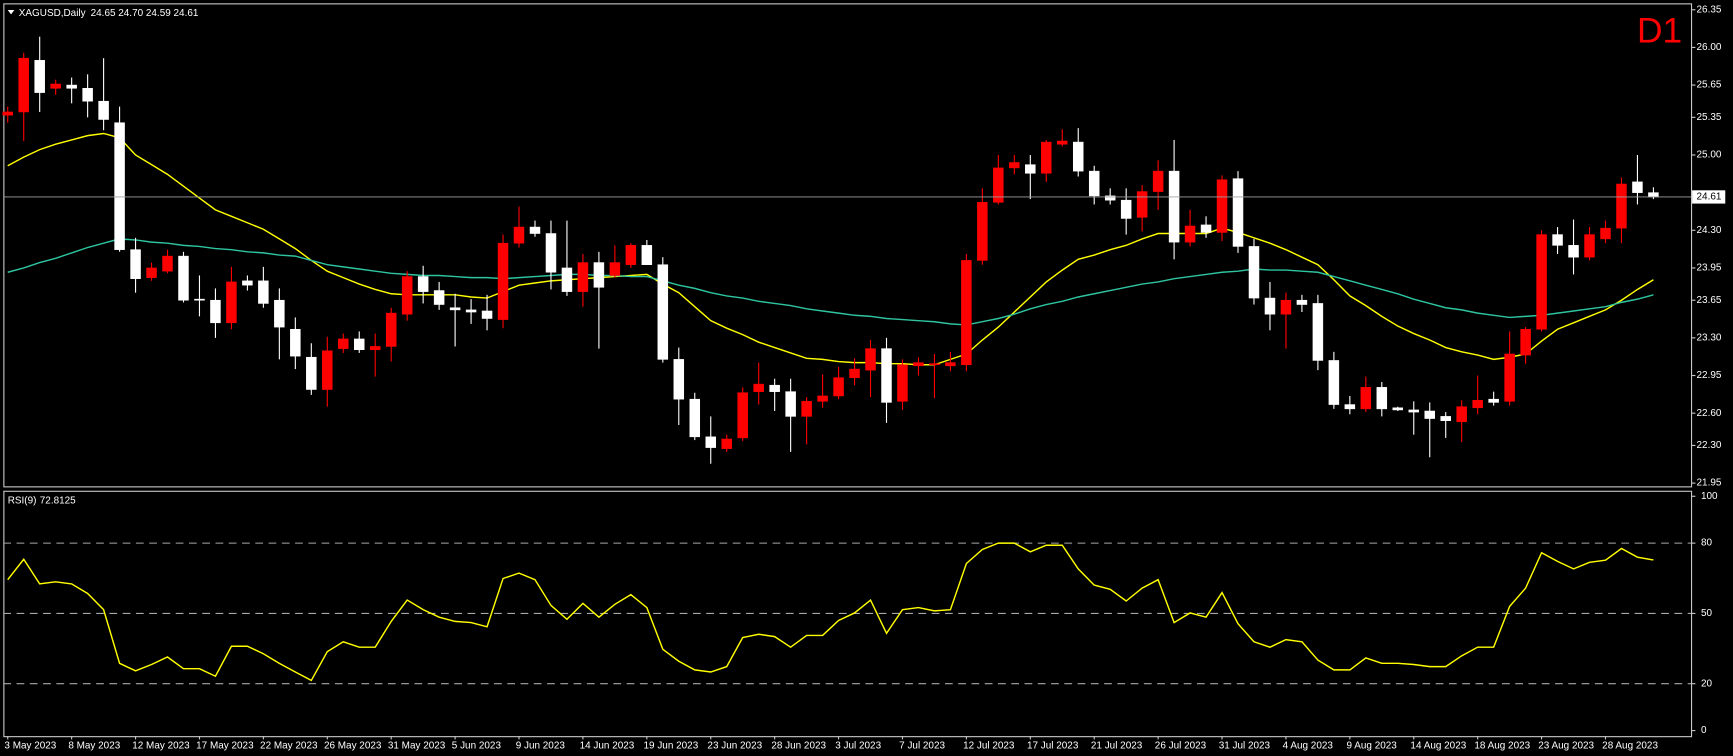 The width and height of the screenshot is (1733, 756). Describe the element at coordinates (289, 746) in the screenshot. I see `x-tick-label: 22 May 2023` at that location.